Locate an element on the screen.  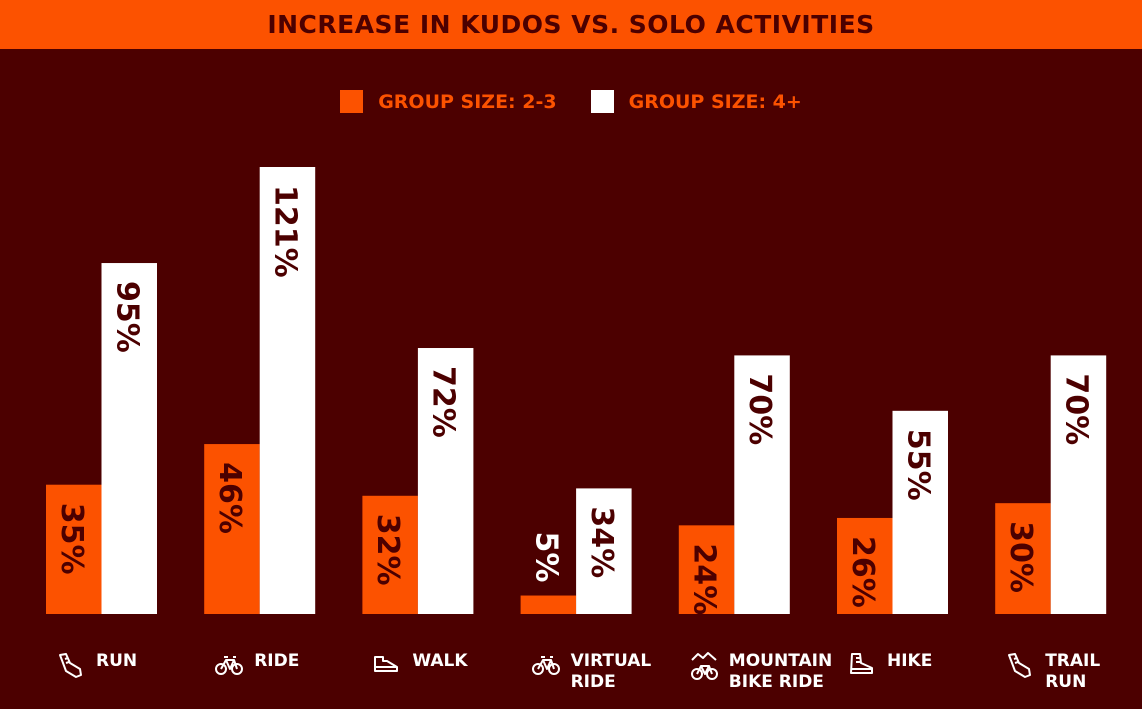
category-text: WALK is located at coordinates (439, 661).